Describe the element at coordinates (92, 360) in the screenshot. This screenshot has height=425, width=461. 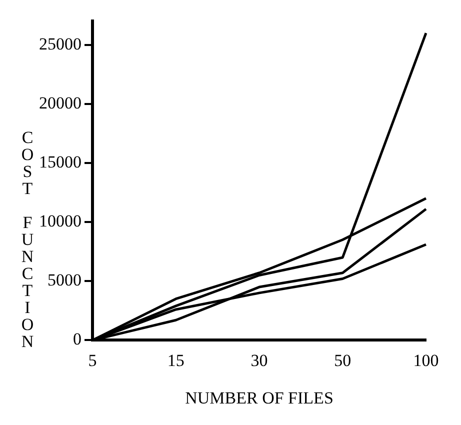
I see `x-tick-label: 5` at that location.